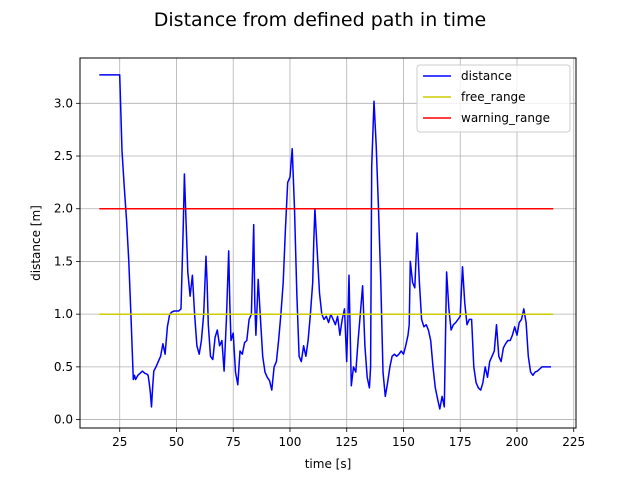 This screenshot has height=480, width=640. Describe the element at coordinates (176, 442) in the screenshot. I see `x-tick-label: 50` at that location.